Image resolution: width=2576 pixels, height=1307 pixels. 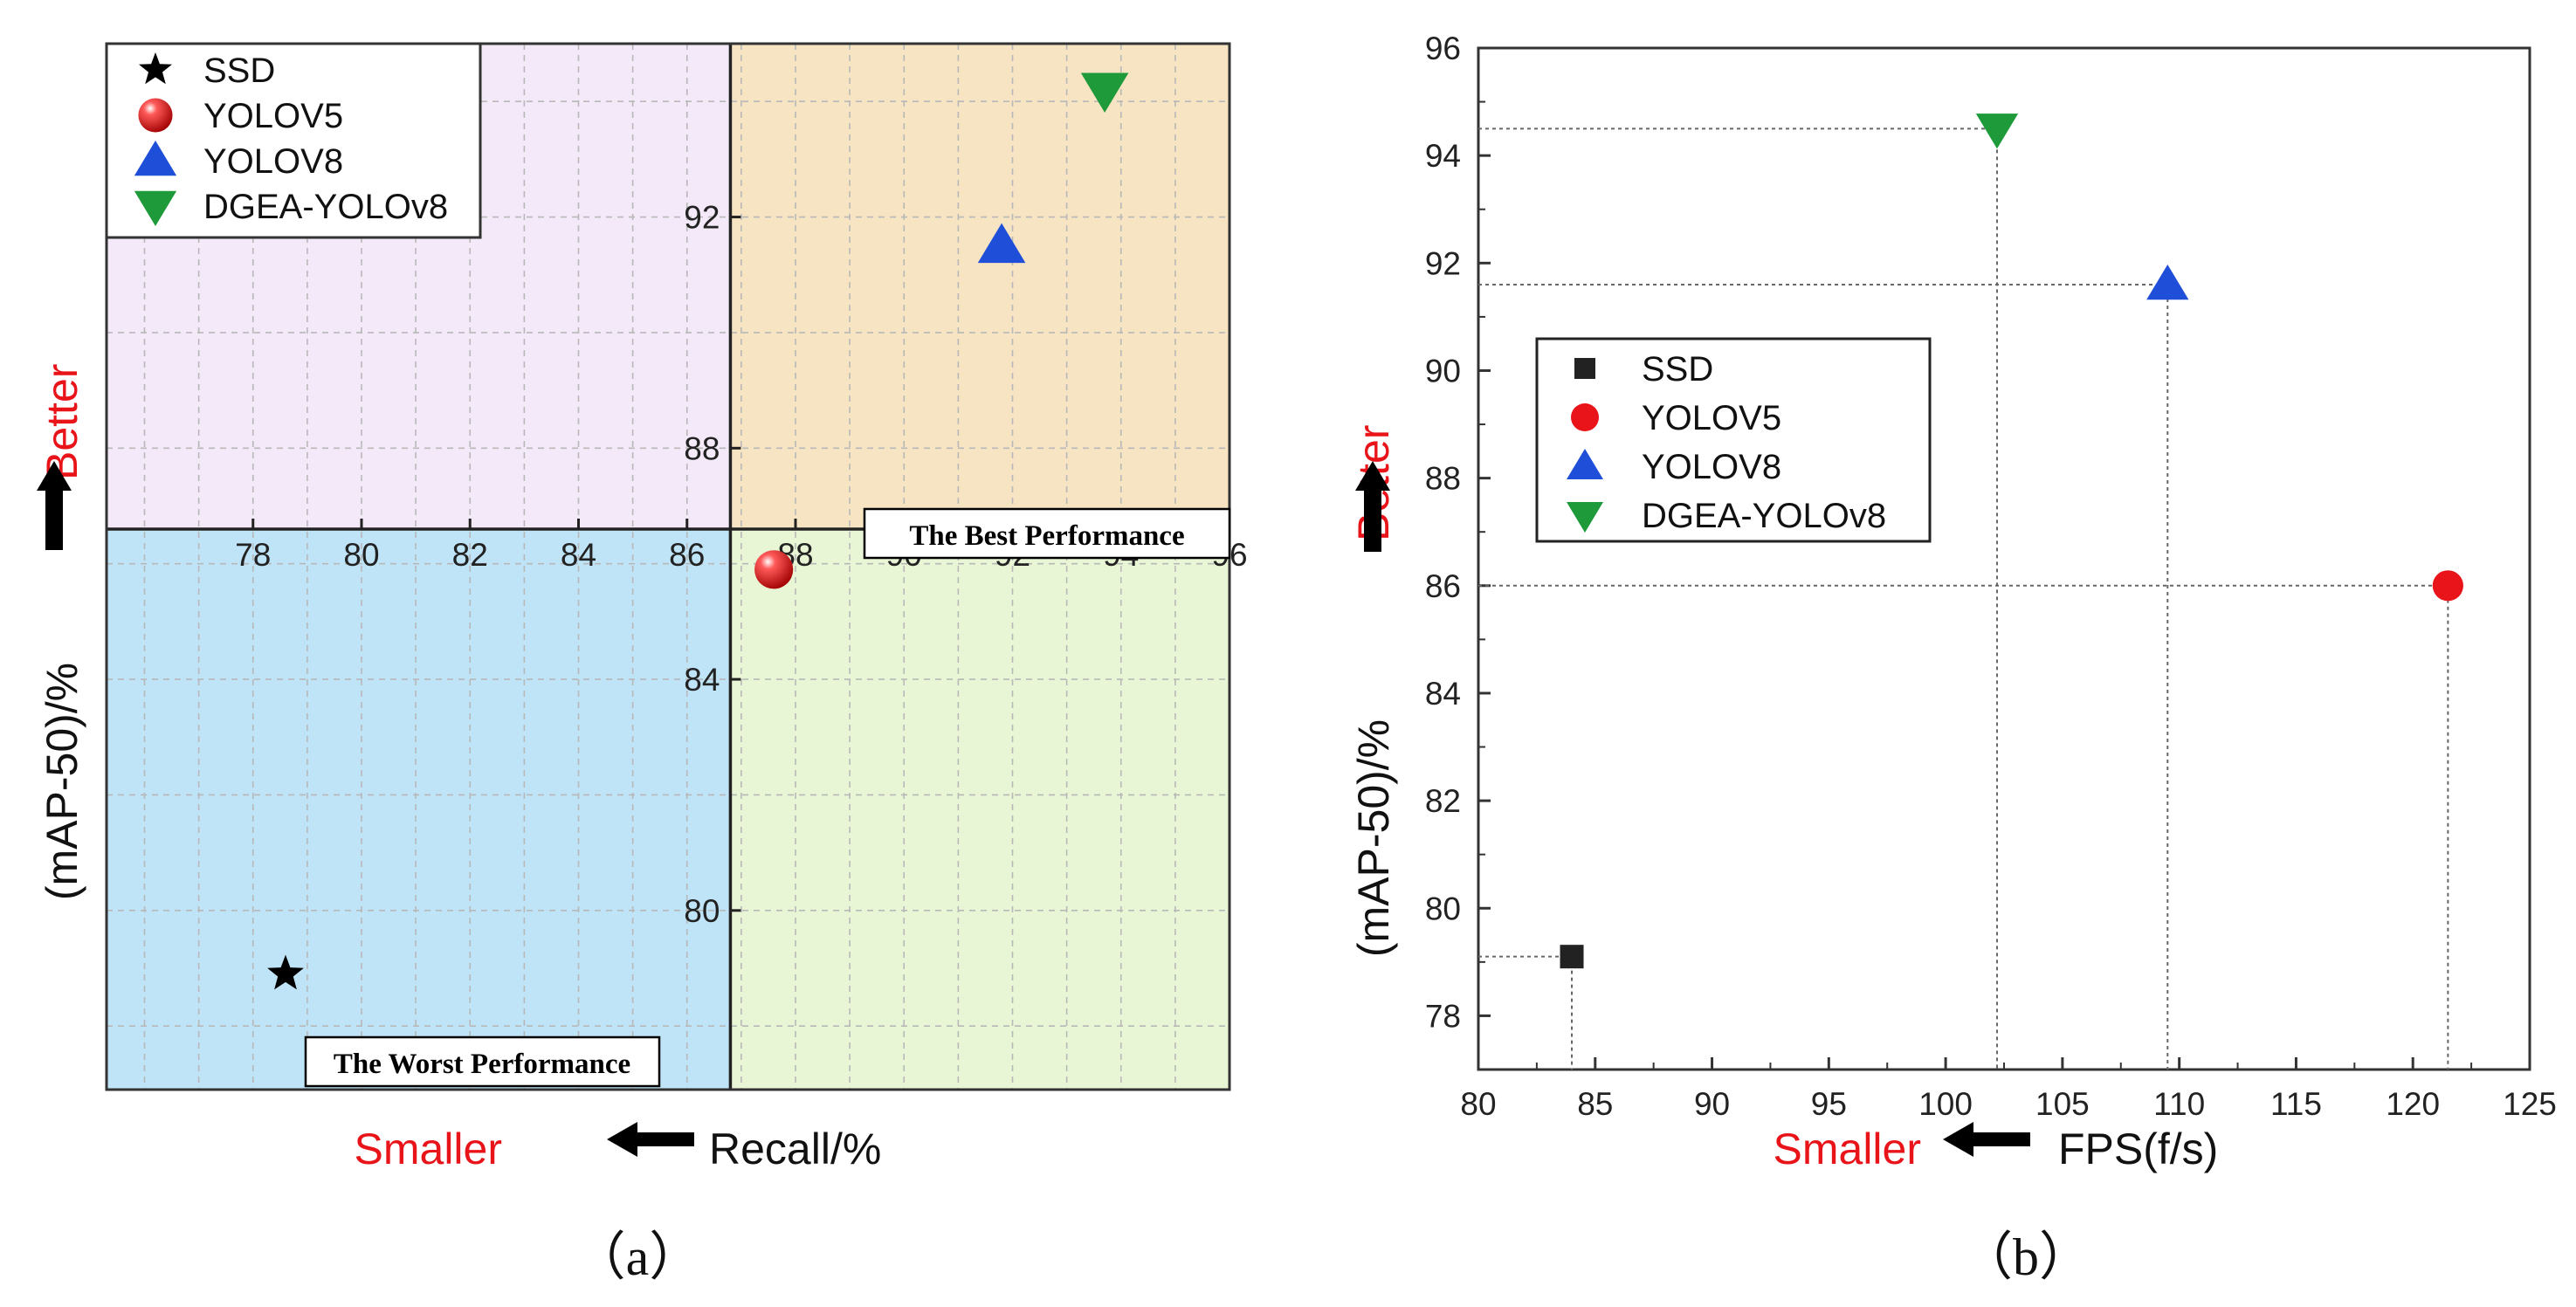 I want to click on y-tick-label: 96, so click(x=1443, y=48).